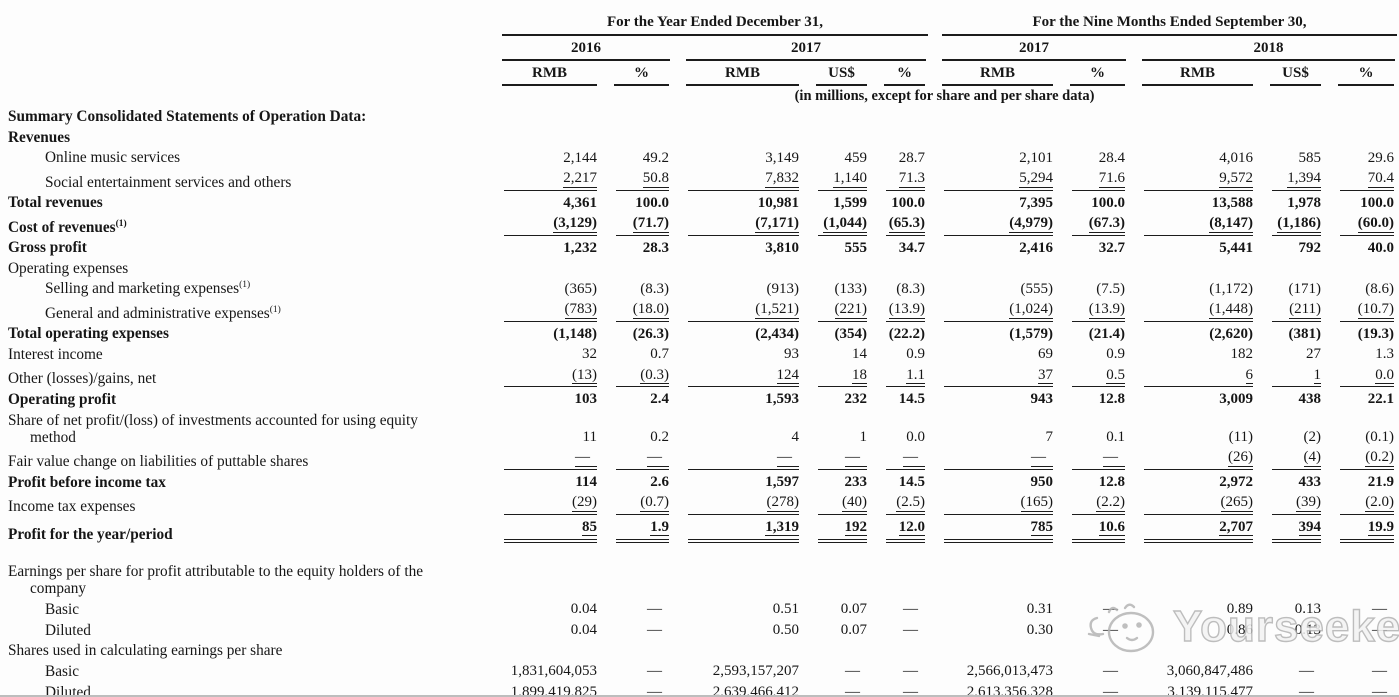 The height and width of the screenshot is (697, 1399). I want to click on row-label: Online music services, so click(113, 158).